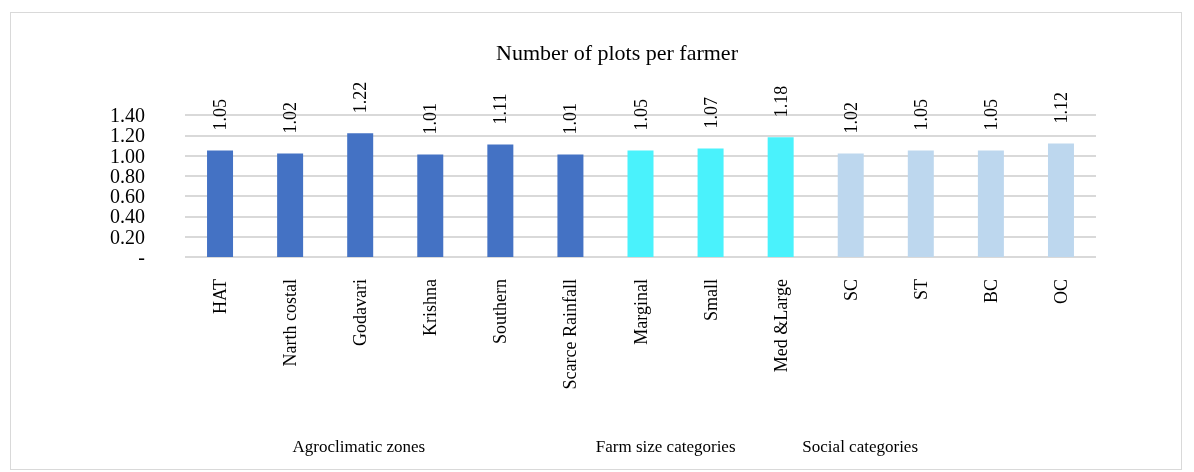 This screenshot has height=472, width=1194. I want to click on y-tick-label: 0.40, so click(127, 216).